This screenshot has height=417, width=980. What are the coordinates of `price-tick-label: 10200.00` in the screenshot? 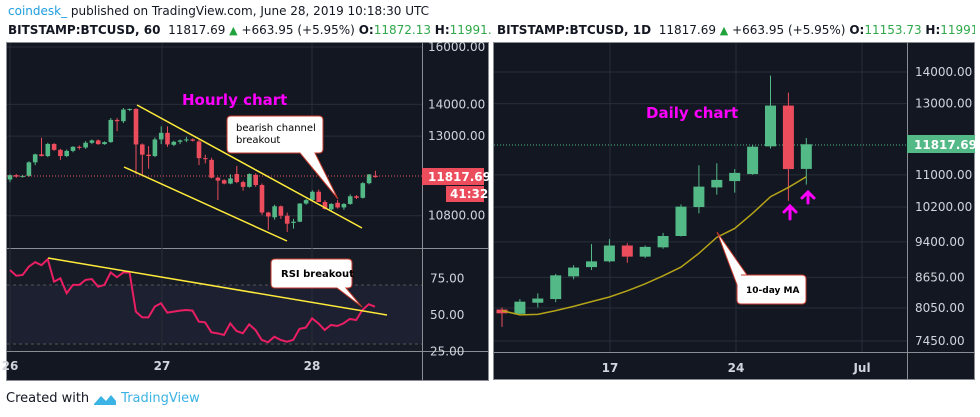 It's located at (943, 207).